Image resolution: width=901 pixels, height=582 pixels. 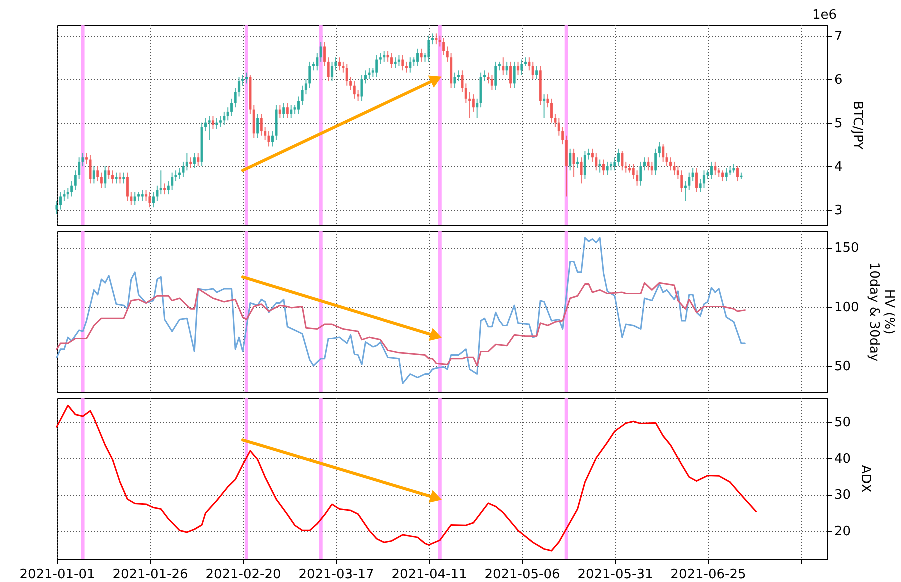 I want to click on x-tick-label: 2021-01-26, so click(x=150, y=575).